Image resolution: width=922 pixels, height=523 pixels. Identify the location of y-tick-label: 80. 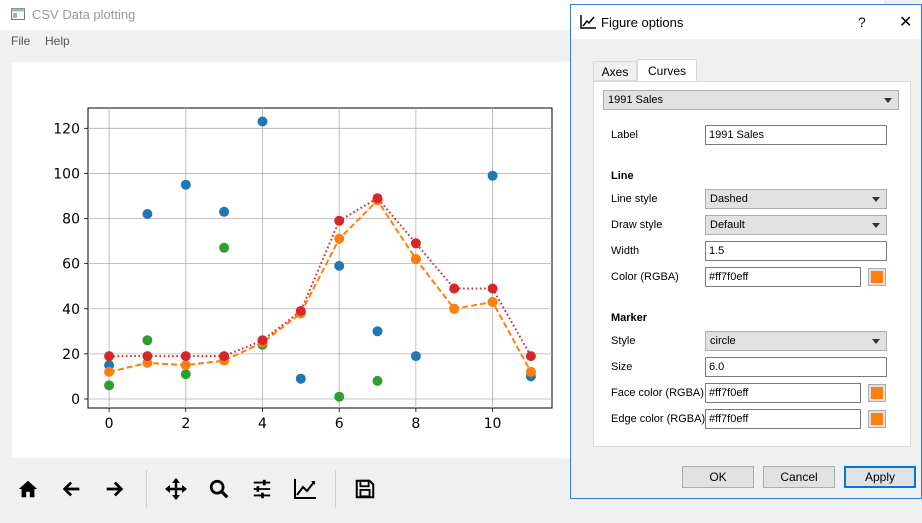
(71, 220).